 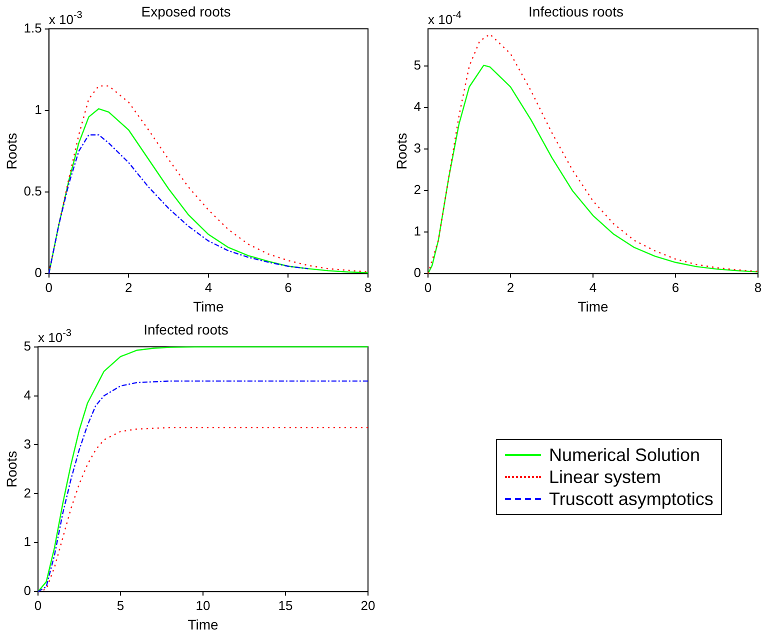 What do you see at coordinates (186, 329) in the screenshot?
I see `chart-title: Infected roots` at bounding box center [186, 329].